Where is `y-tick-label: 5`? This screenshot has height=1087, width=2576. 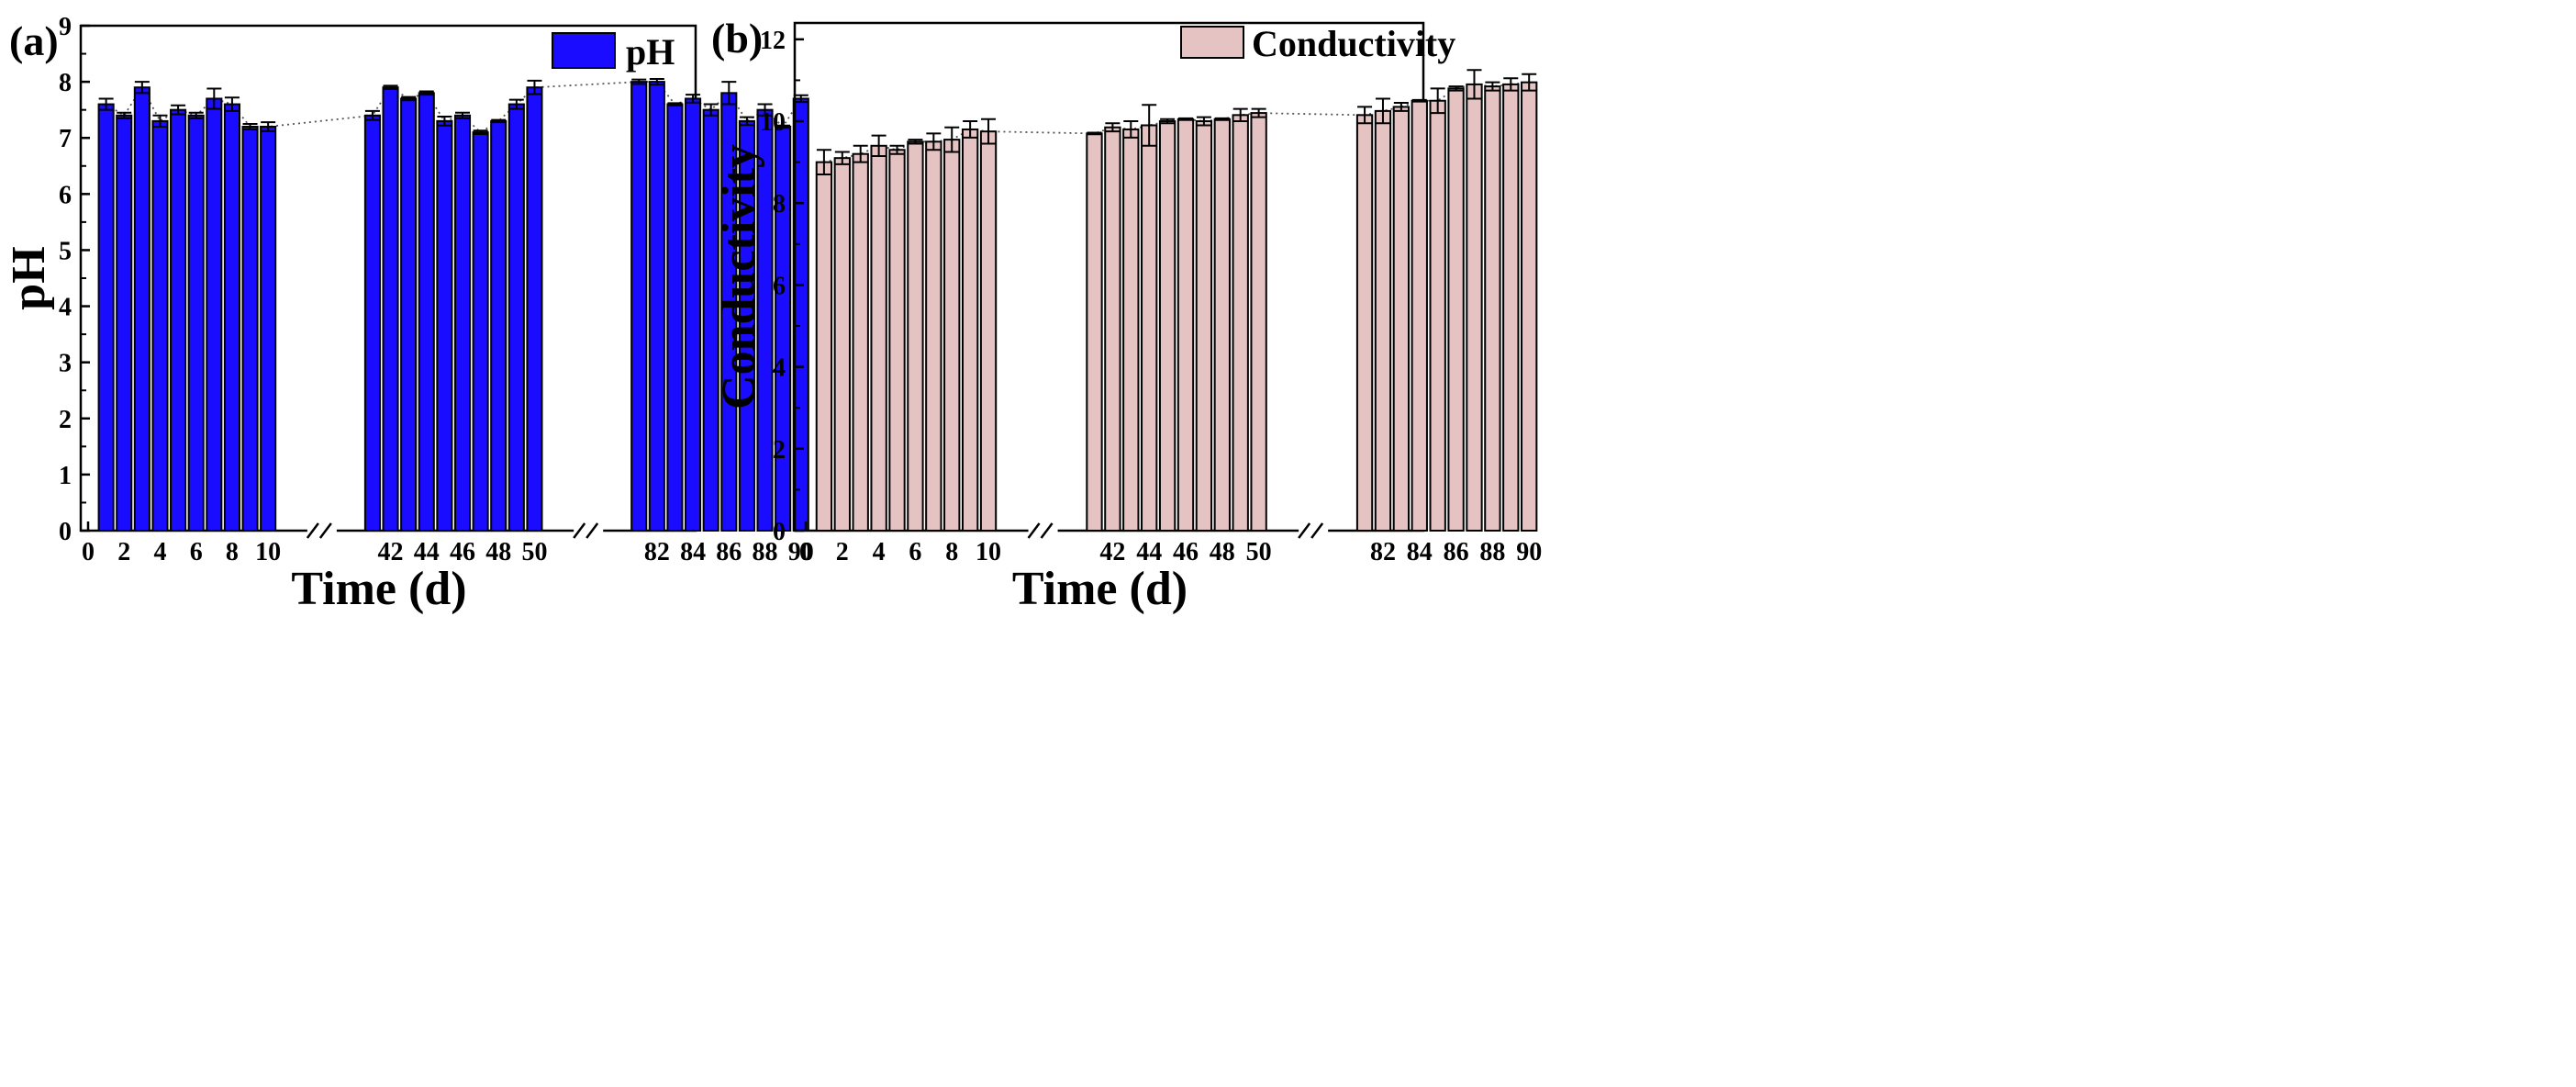
y-tick-label: 5 is located at coordinates (65, 251).